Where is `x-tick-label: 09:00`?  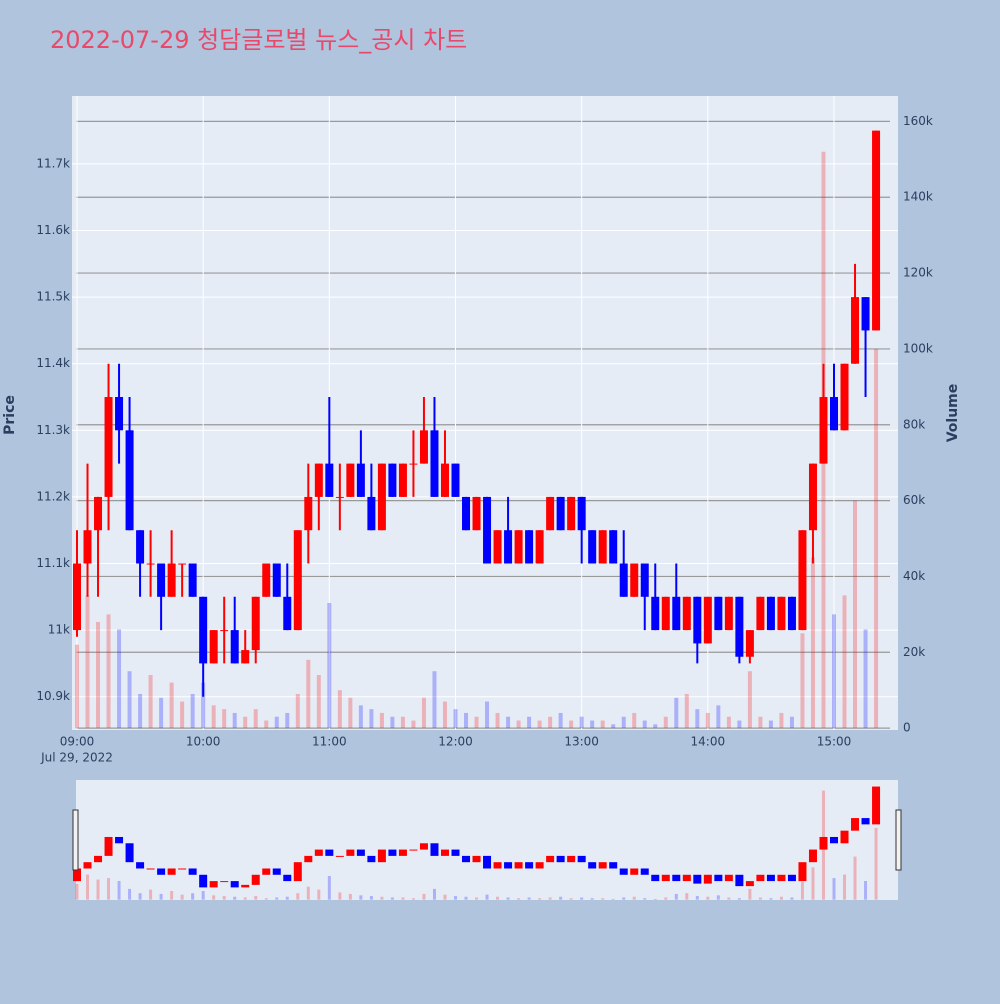
x-tick-label: 09:00 is located at coordinates (77, 742).